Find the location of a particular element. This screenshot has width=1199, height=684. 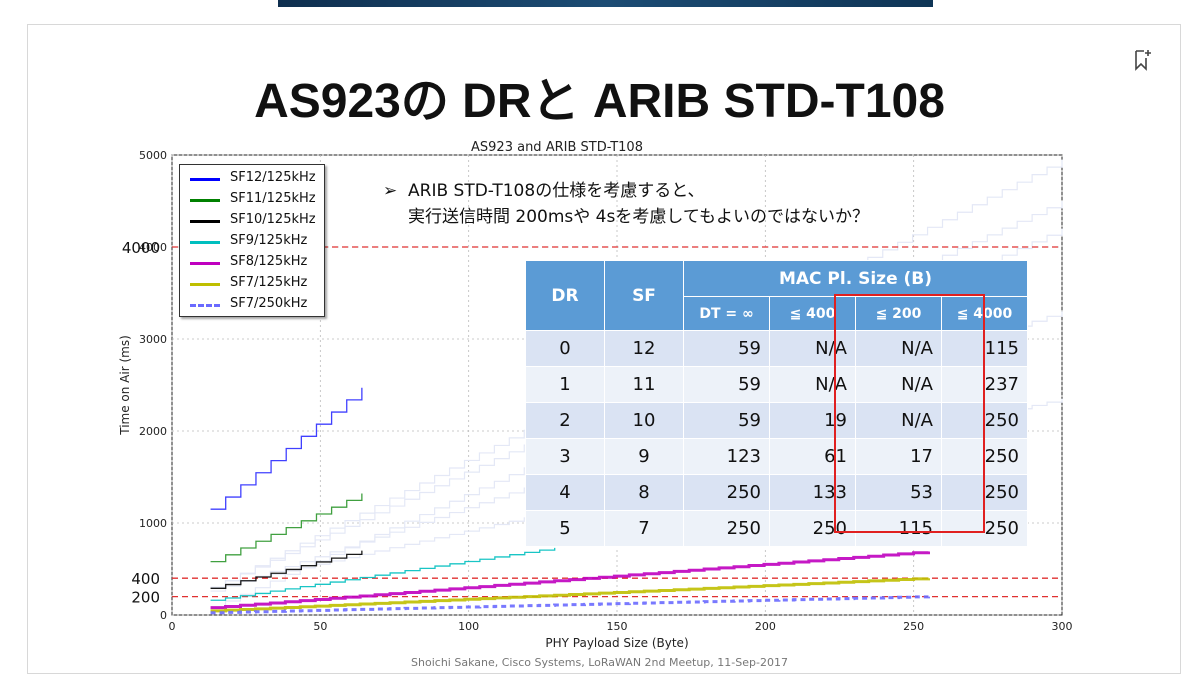

legend-item: SF8/125kHz is located at coordinates (256, 263).